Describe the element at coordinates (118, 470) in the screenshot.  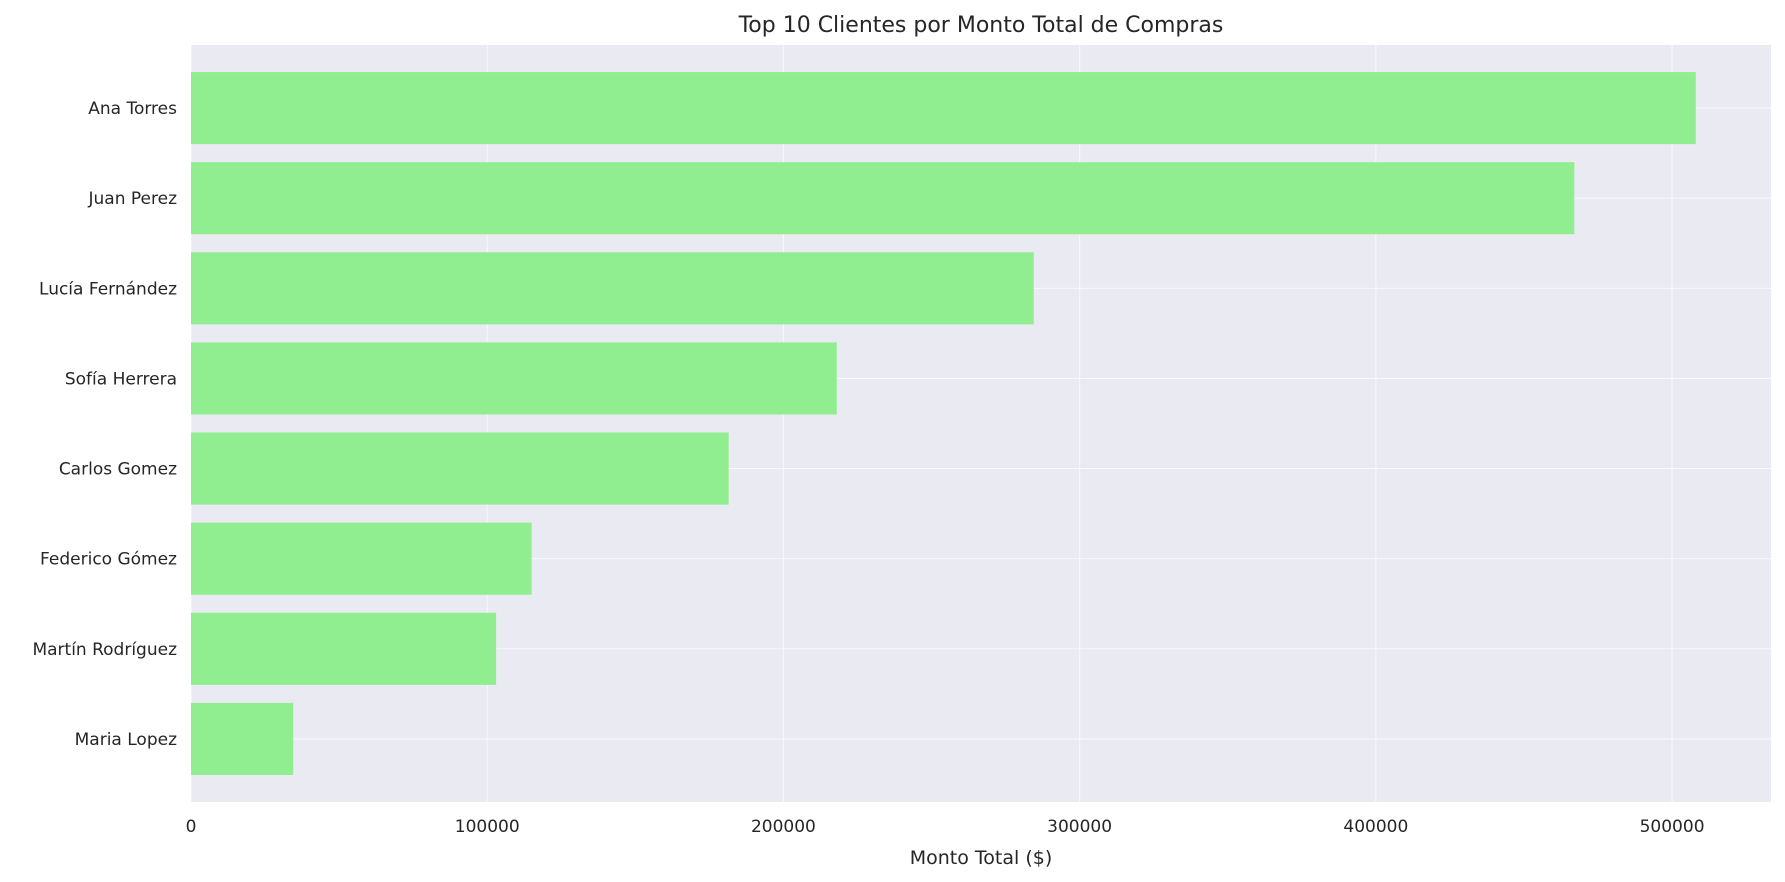
I see `y-tick-label: Carlos Gomez` at that location.